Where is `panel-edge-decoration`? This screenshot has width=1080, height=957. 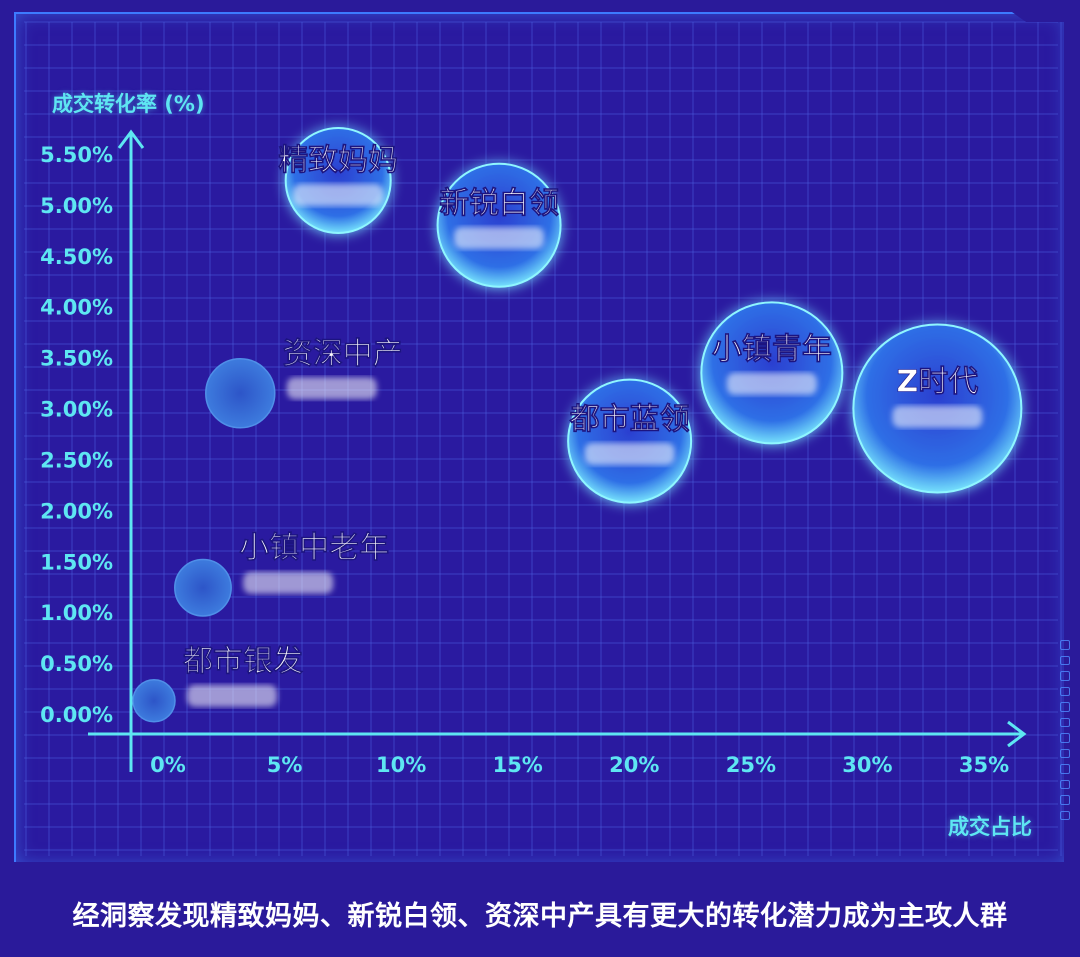 panel-edge-decoration is located at coordinates (1065, 730).